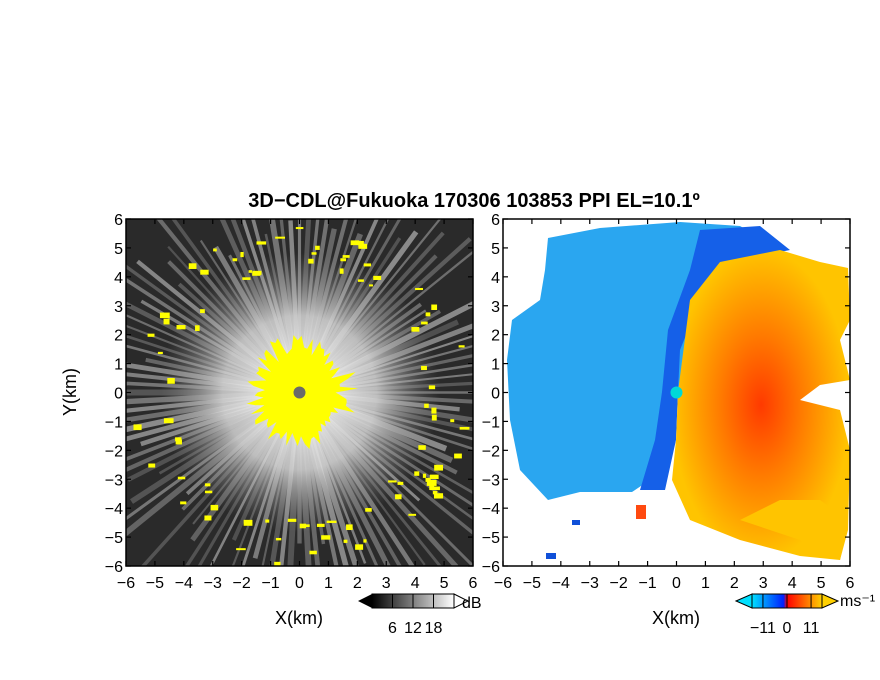 The height and width of the screenshot is (680, 880). I want to click on y-tick-label: −5, so click(491, 538).